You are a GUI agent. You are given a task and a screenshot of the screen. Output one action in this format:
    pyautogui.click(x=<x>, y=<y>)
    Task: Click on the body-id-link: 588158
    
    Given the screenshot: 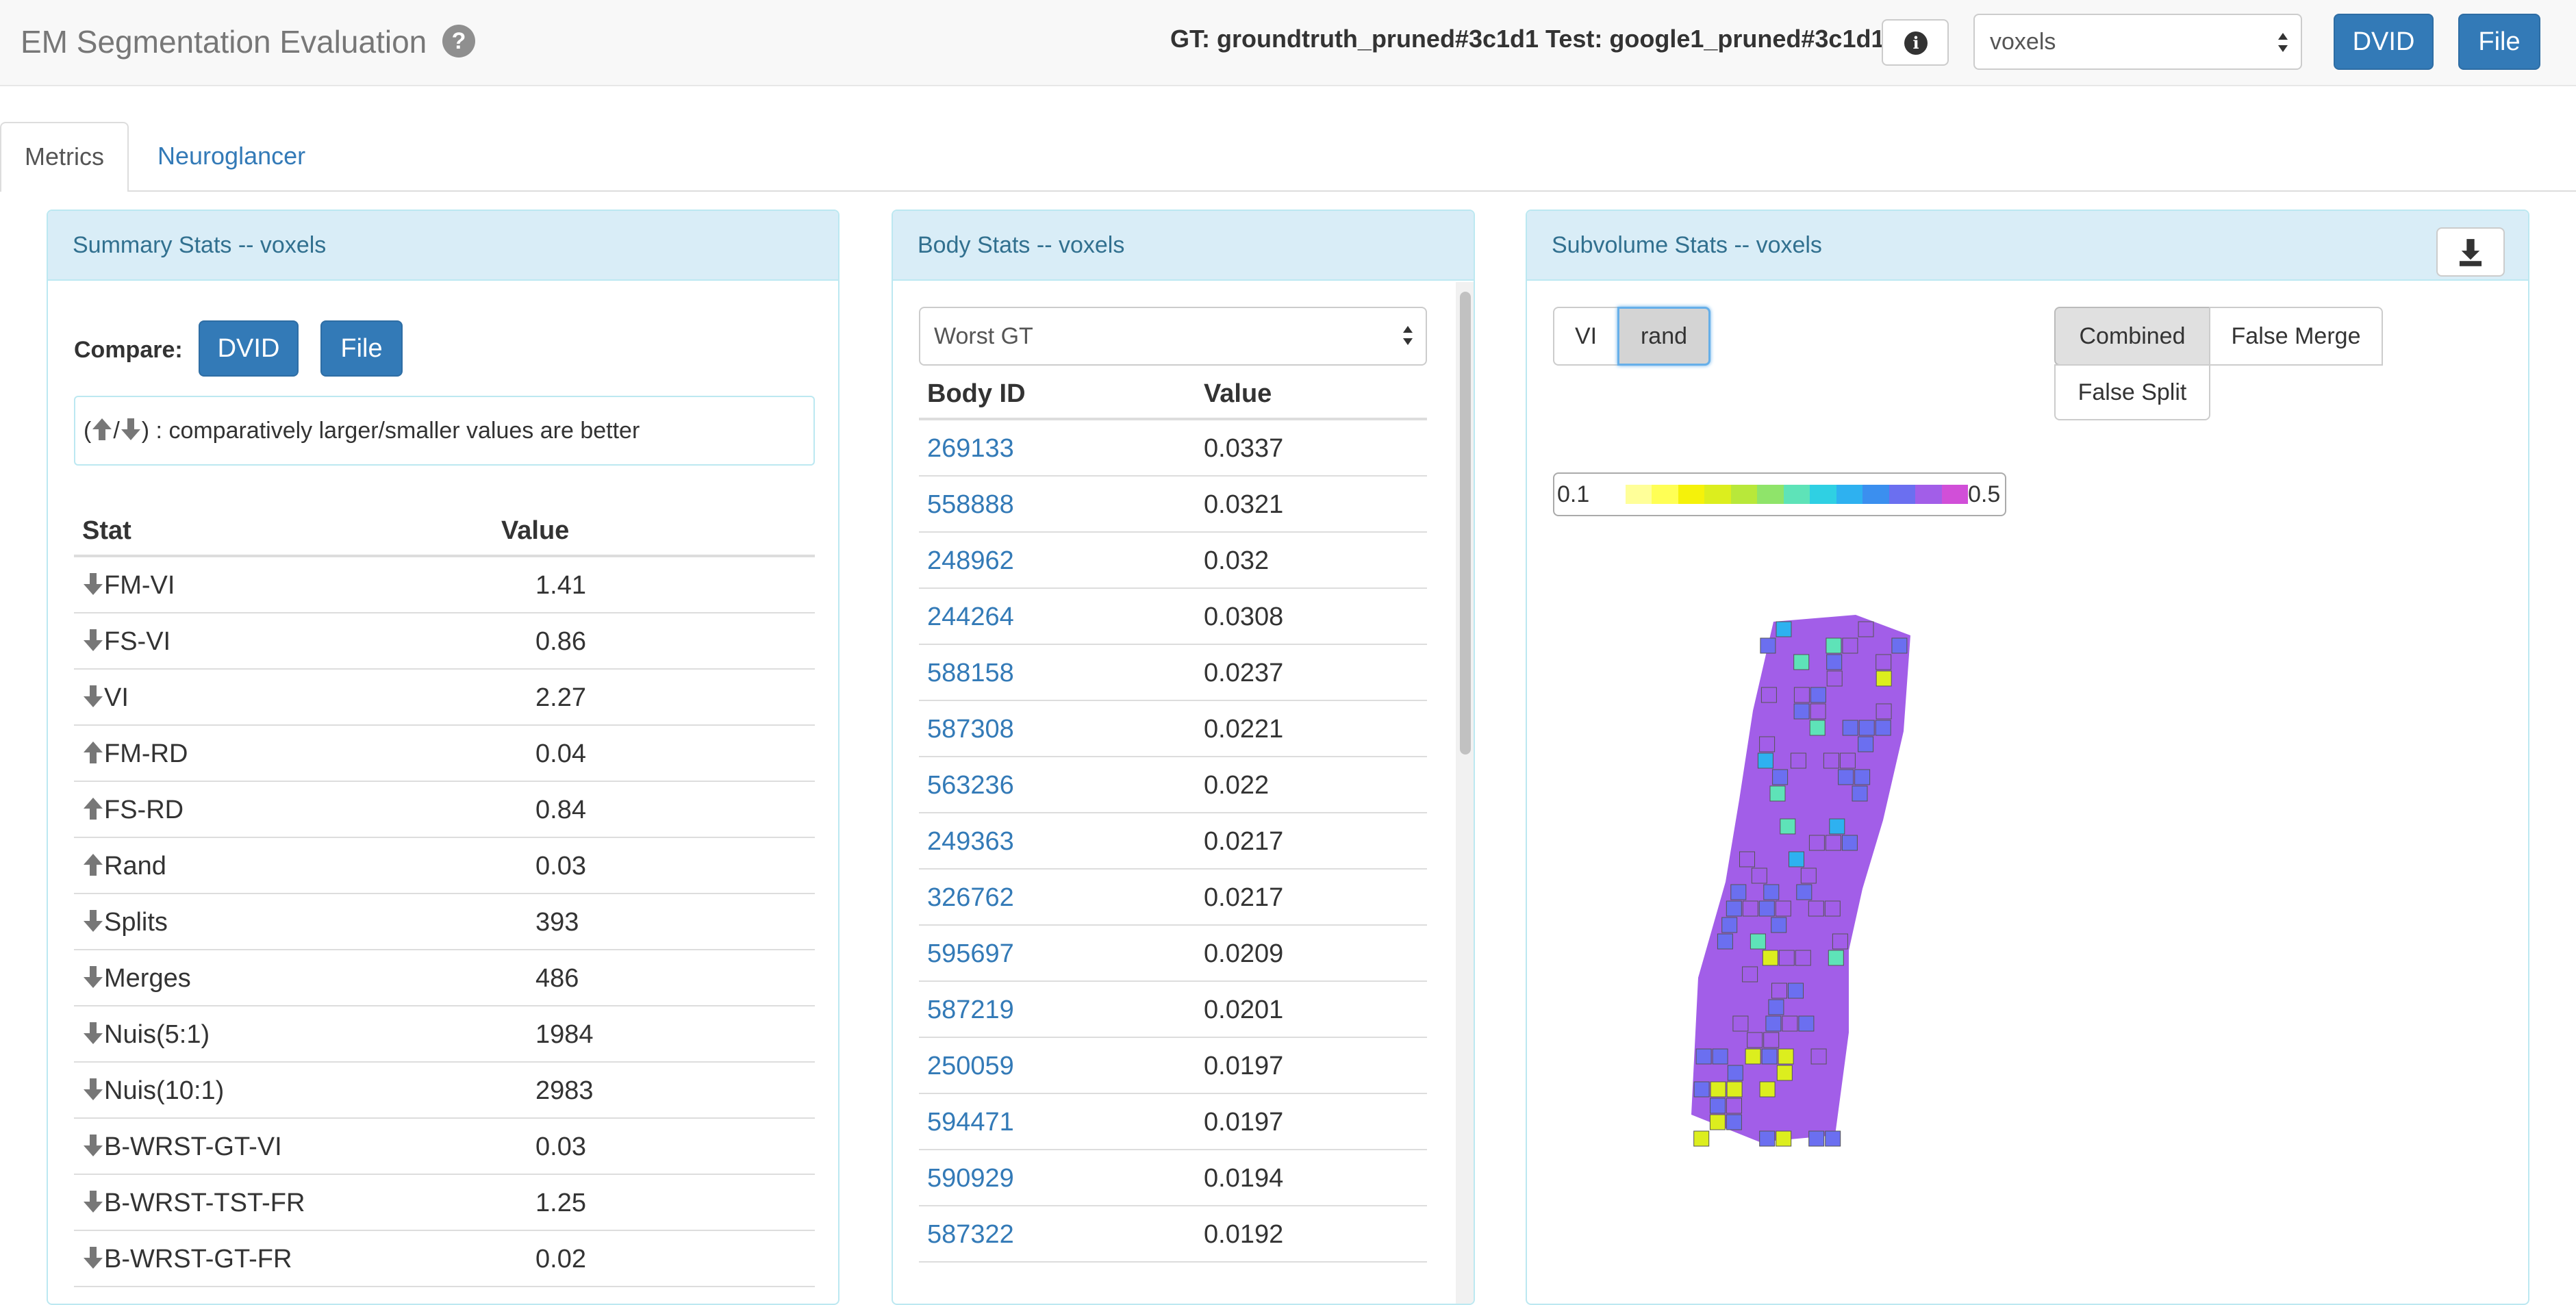 What is the action you would take?
    pyautogui.click(x=971, y=673)
    